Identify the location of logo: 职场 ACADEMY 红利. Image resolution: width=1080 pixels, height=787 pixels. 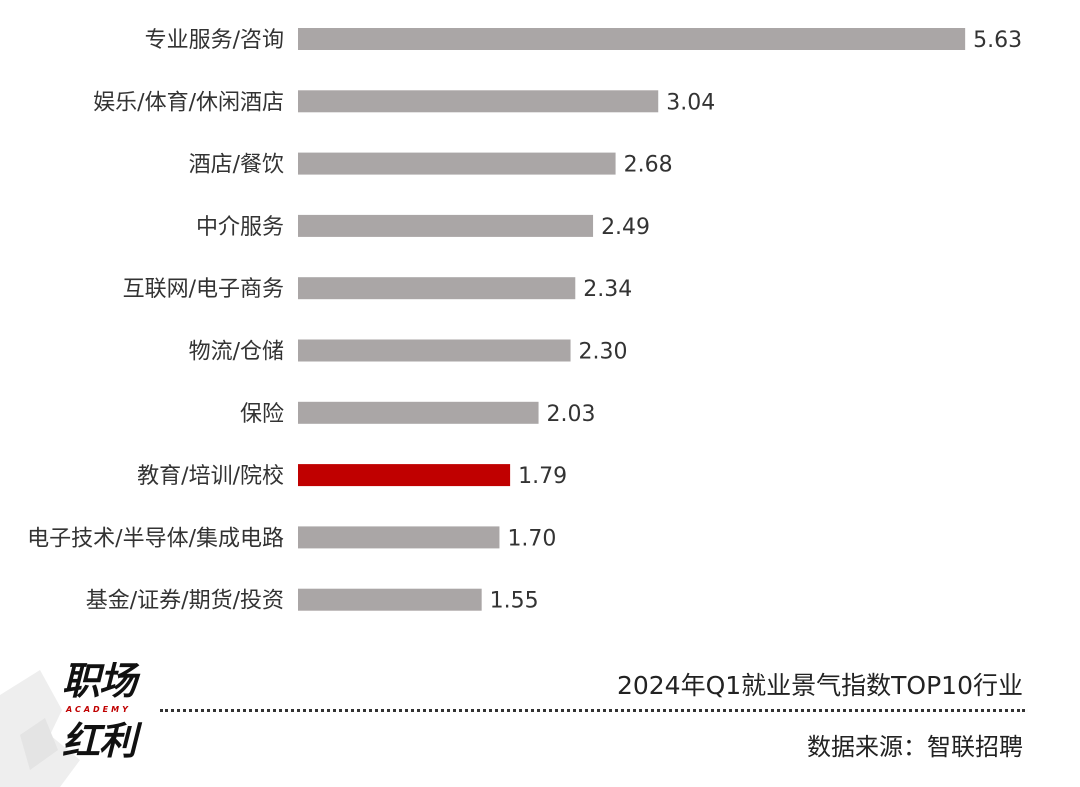
(80, 713).